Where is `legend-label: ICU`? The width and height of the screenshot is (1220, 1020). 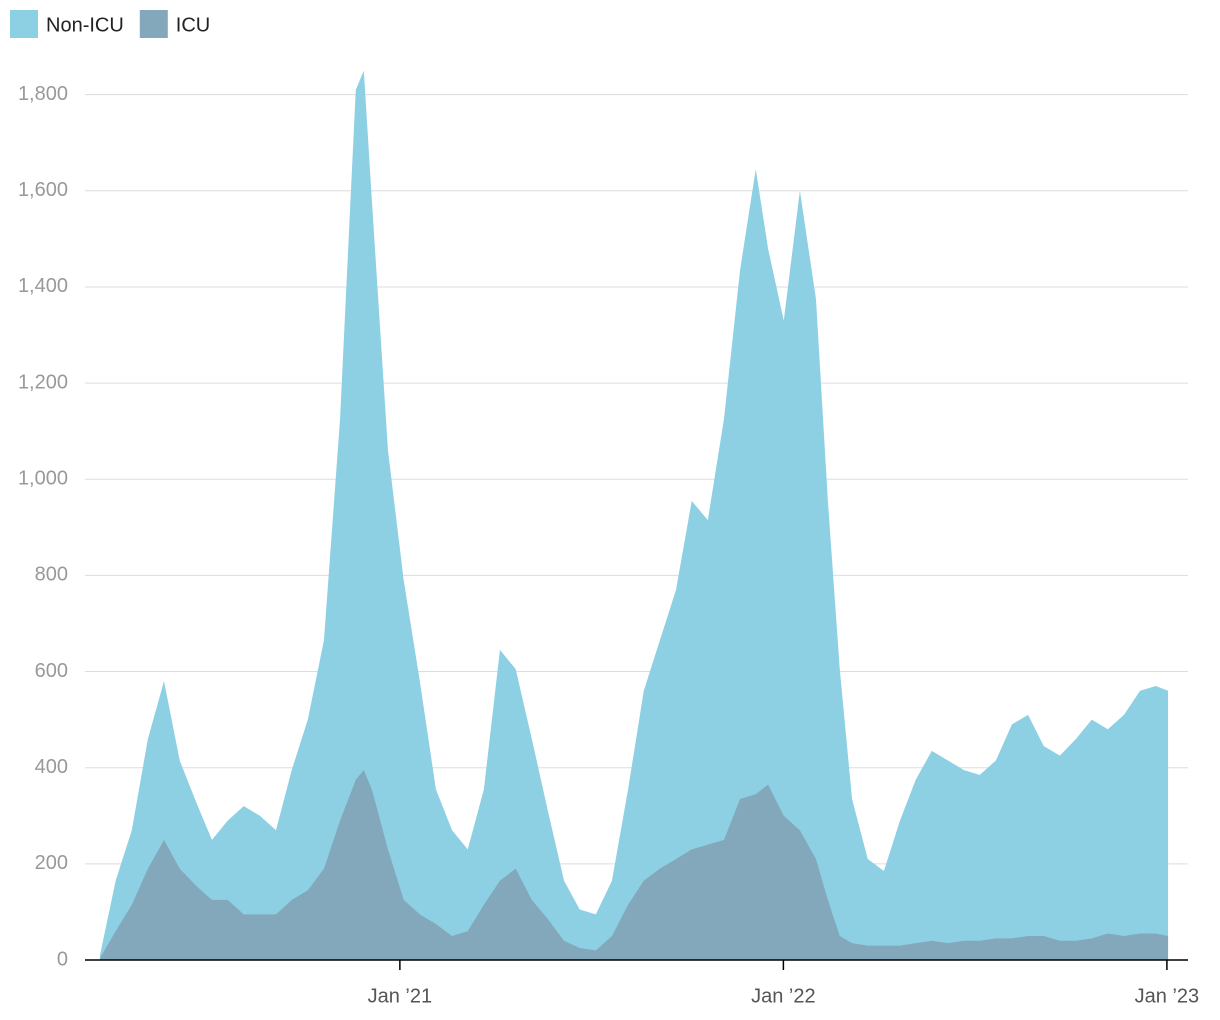 legend-label: ICU is located at coordinates (193, 25).